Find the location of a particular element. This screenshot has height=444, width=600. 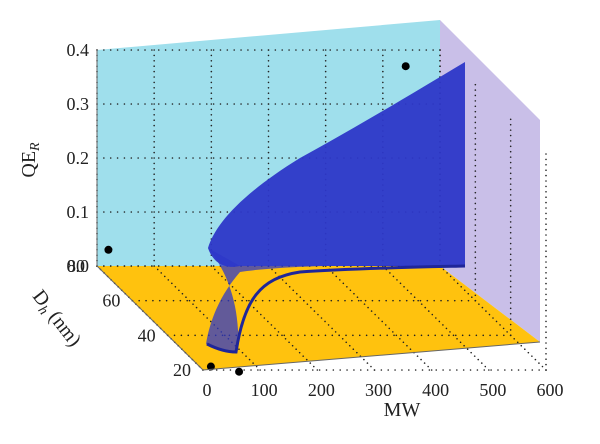

surface-curve is located at coordinates (336, 309).